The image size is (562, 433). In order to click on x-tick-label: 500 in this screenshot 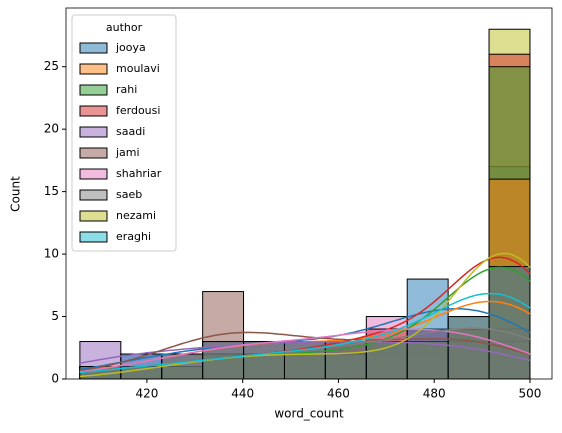, I will do `click(530, 394)`.